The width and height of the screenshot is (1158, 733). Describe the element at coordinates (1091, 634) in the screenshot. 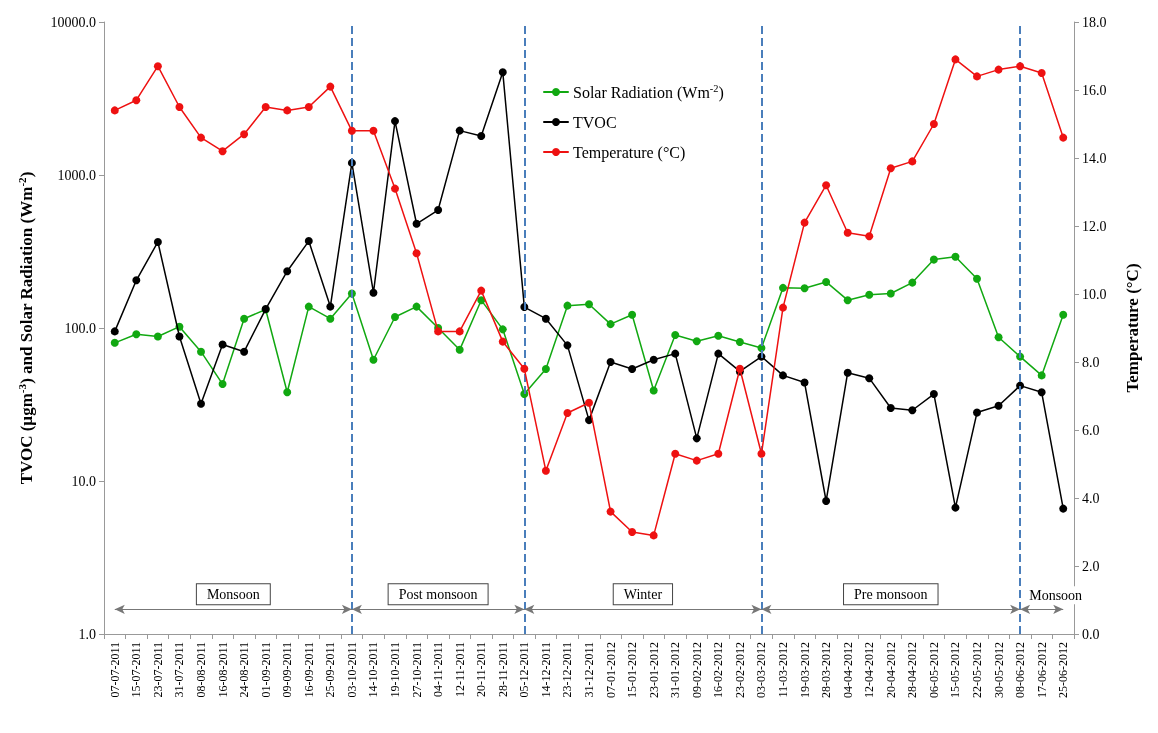

I see `y2-tick-label: 0.0` at that location.